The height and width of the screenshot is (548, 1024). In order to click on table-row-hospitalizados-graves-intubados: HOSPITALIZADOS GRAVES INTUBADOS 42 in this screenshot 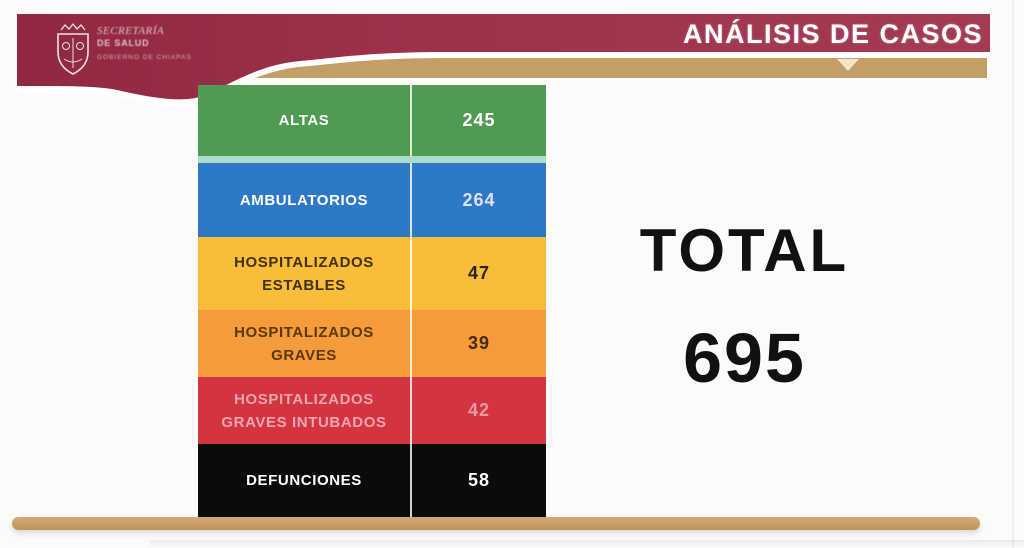, I will do `click(372, 410)`.